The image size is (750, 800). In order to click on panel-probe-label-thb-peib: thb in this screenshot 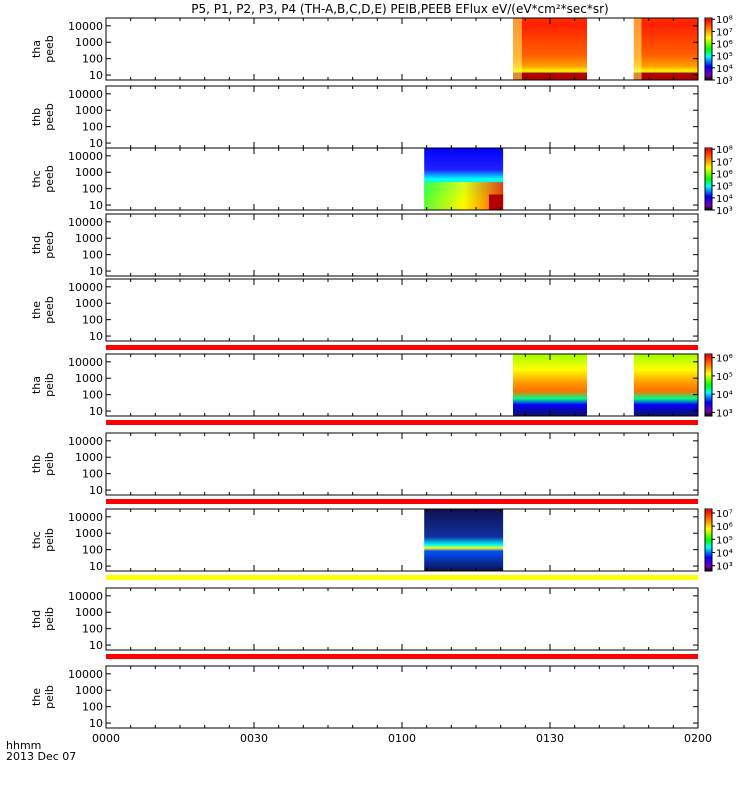, I will do `click(36, 464)`.